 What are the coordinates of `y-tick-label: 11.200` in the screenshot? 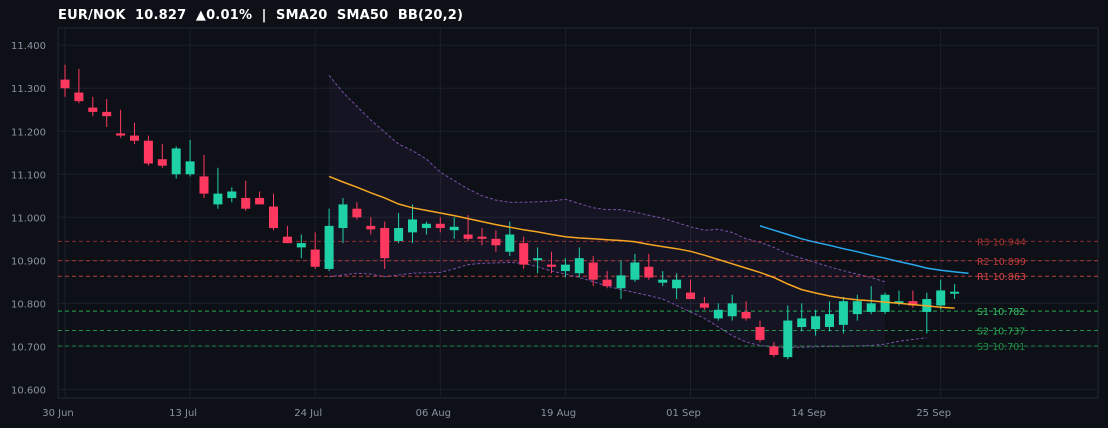 It's located at (28, 132).